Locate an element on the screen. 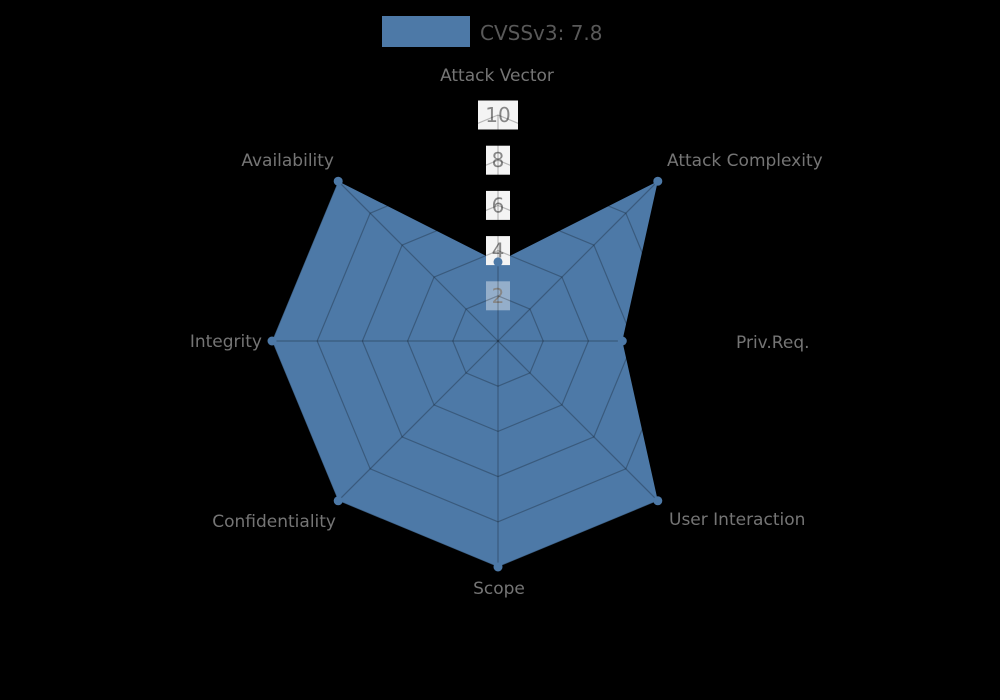 This screenshot has height=700, width=1000. axis-label-priv-req: Priv.Req. is located at coordinates (773, 343).